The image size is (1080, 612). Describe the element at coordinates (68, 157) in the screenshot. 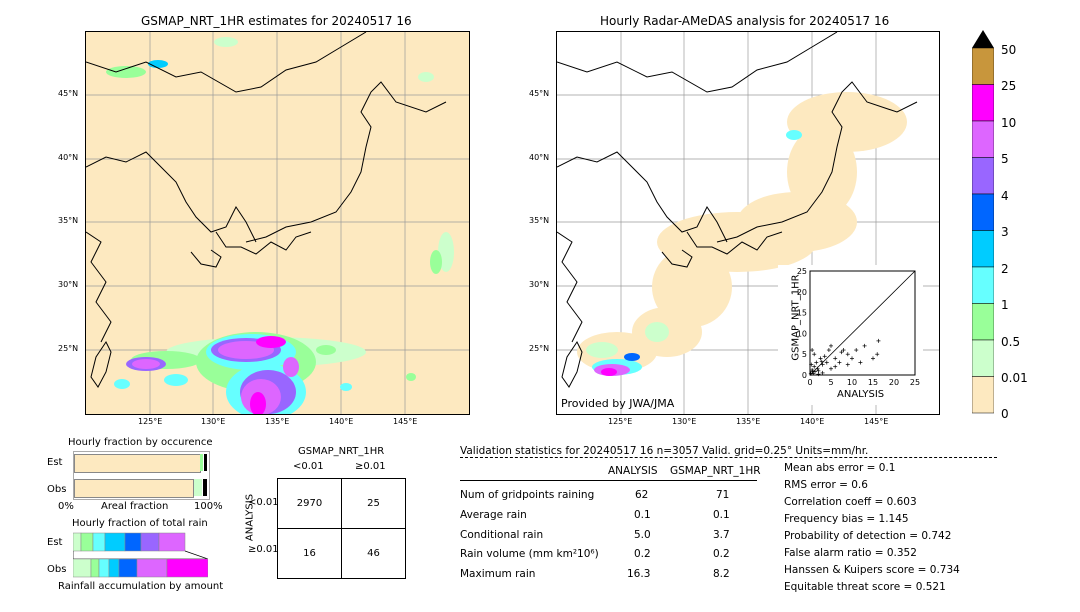

I see `left-lat-label: 40°N` at that location.